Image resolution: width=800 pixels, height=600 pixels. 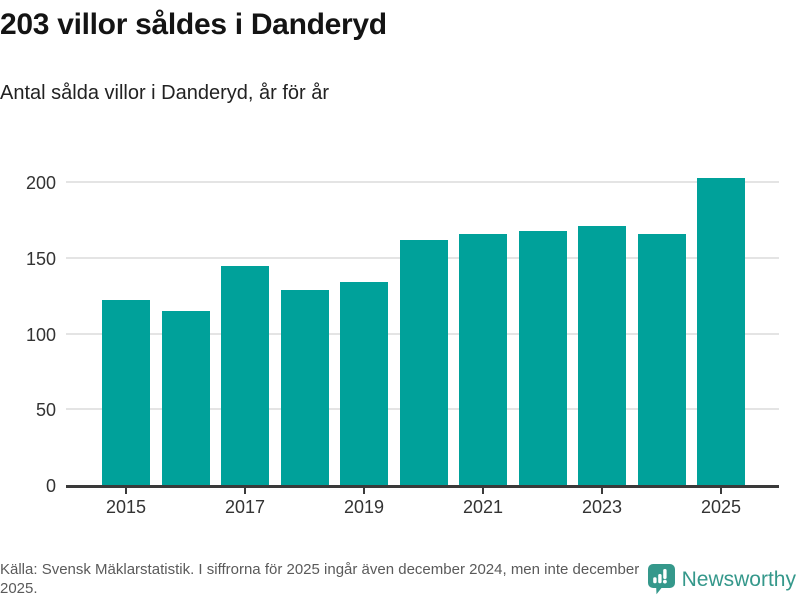 What do you see at coordinates (664, 574) in the screenshot?
I see `logo-exclamation-bar` at bounding box center [664, 574].